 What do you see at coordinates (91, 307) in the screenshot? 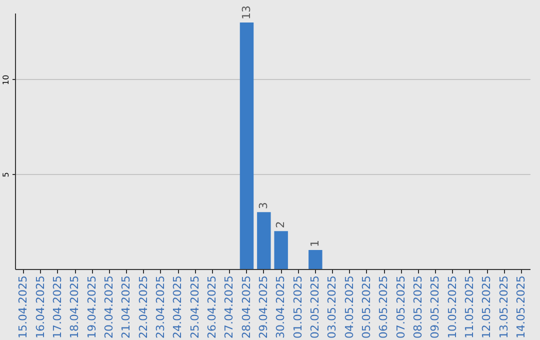
I see `x-tick-label: 19.04.2025` at bounding box center [91, 307].